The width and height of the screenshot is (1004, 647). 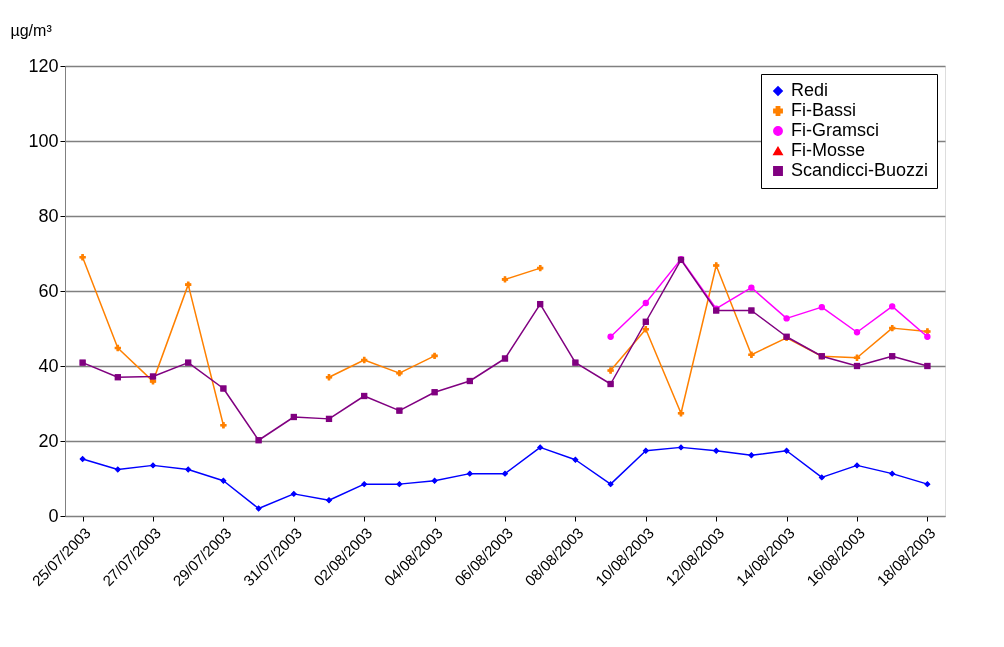 What do you see at coordinates (835, 130) in the screenshot?
I see `legend-label: Fi-Gramsci` at bounding box center [835, 130].